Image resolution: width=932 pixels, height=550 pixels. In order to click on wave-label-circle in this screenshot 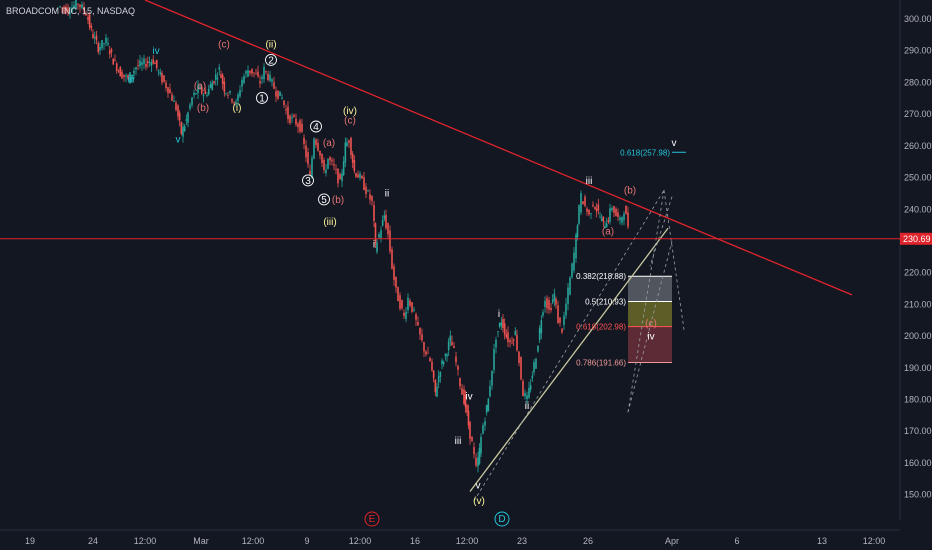, I will do `click(308, 180)`.